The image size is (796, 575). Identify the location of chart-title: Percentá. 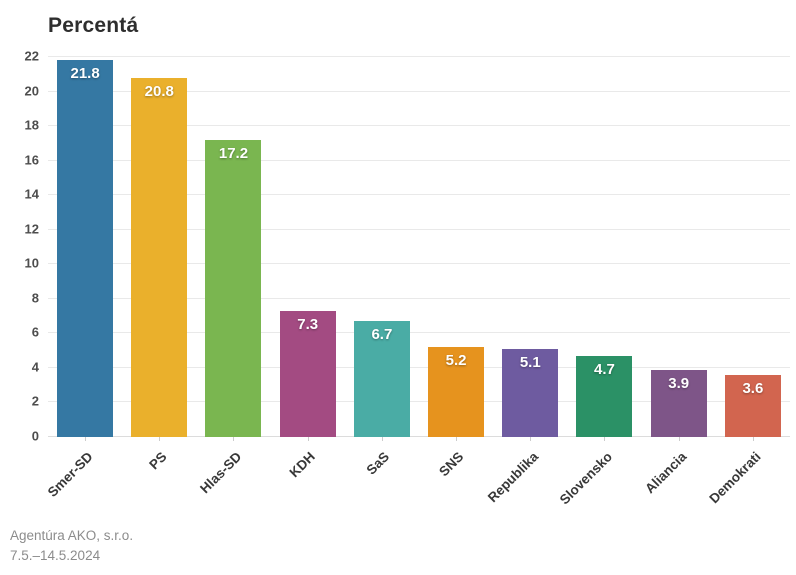
(93, 25).